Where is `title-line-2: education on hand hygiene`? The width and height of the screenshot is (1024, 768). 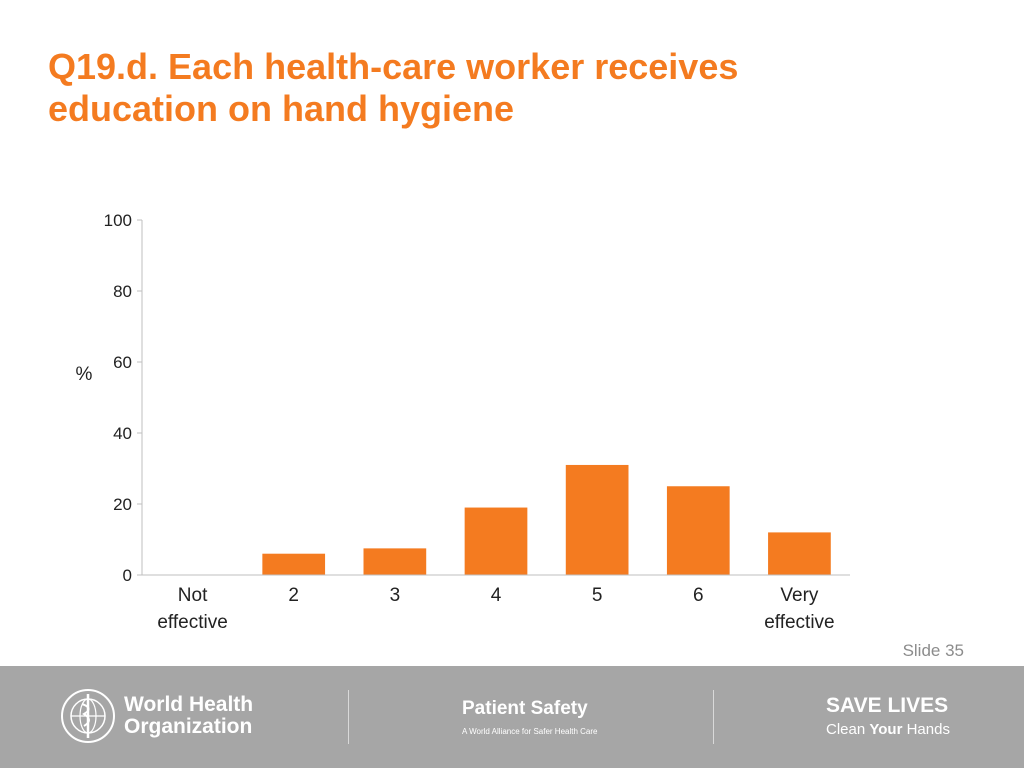
title-line-2: education on hand hygiene is located at coordinates (281, 108).